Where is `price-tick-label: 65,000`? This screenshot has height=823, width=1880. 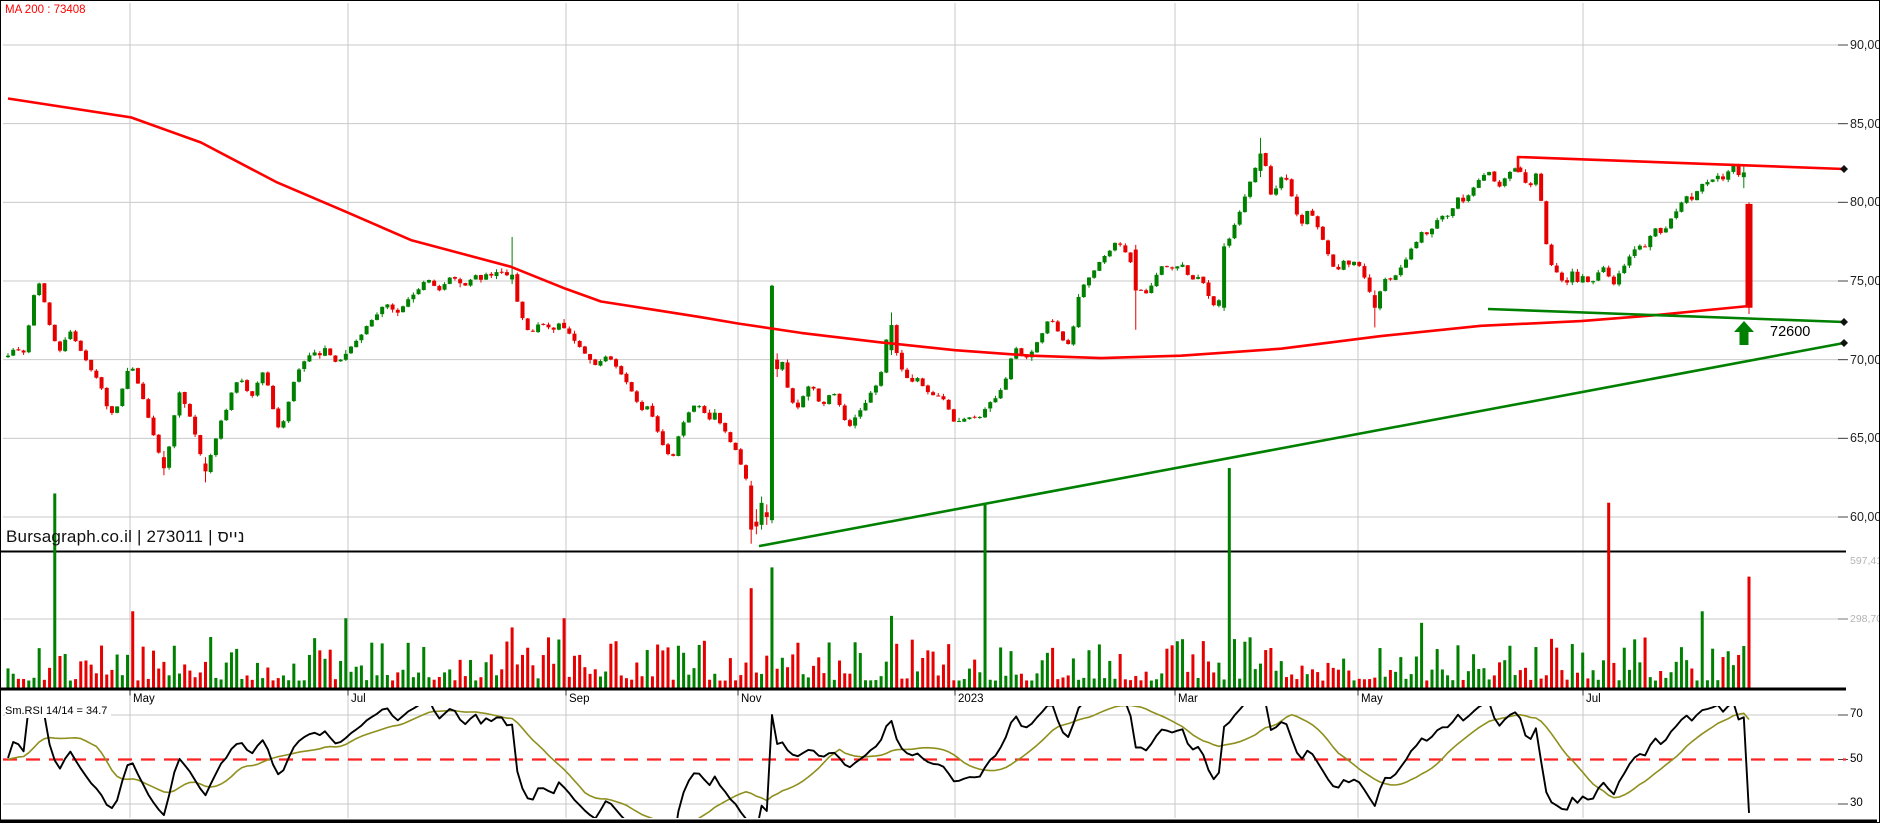 price-tick-label: 65,000 is located at coordinates (1864, 438).